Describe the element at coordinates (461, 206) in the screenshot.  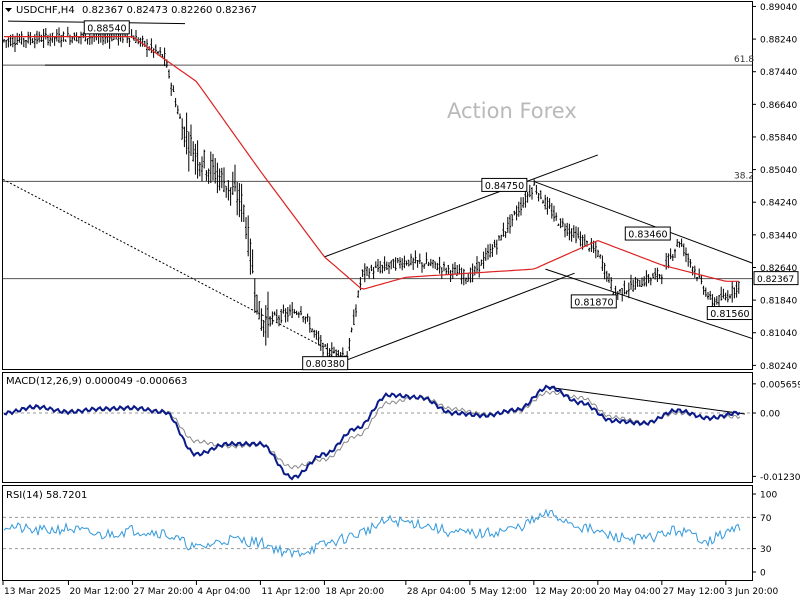
I see `rising-channel-top` at that location.